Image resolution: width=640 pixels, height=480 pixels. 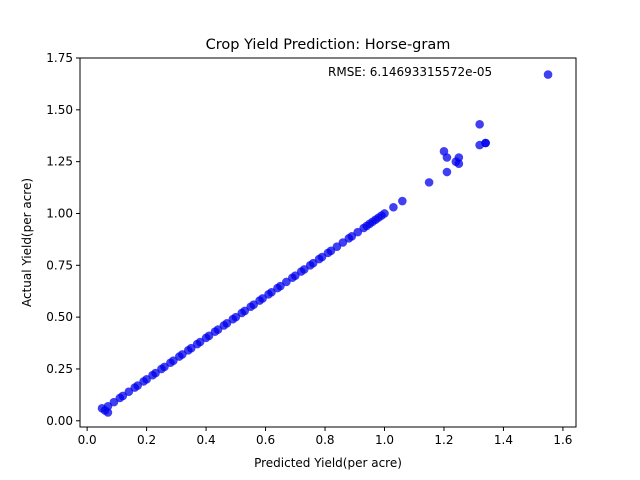 I want to click on y-tick-label: 1.50, so click(x=59, y=110).